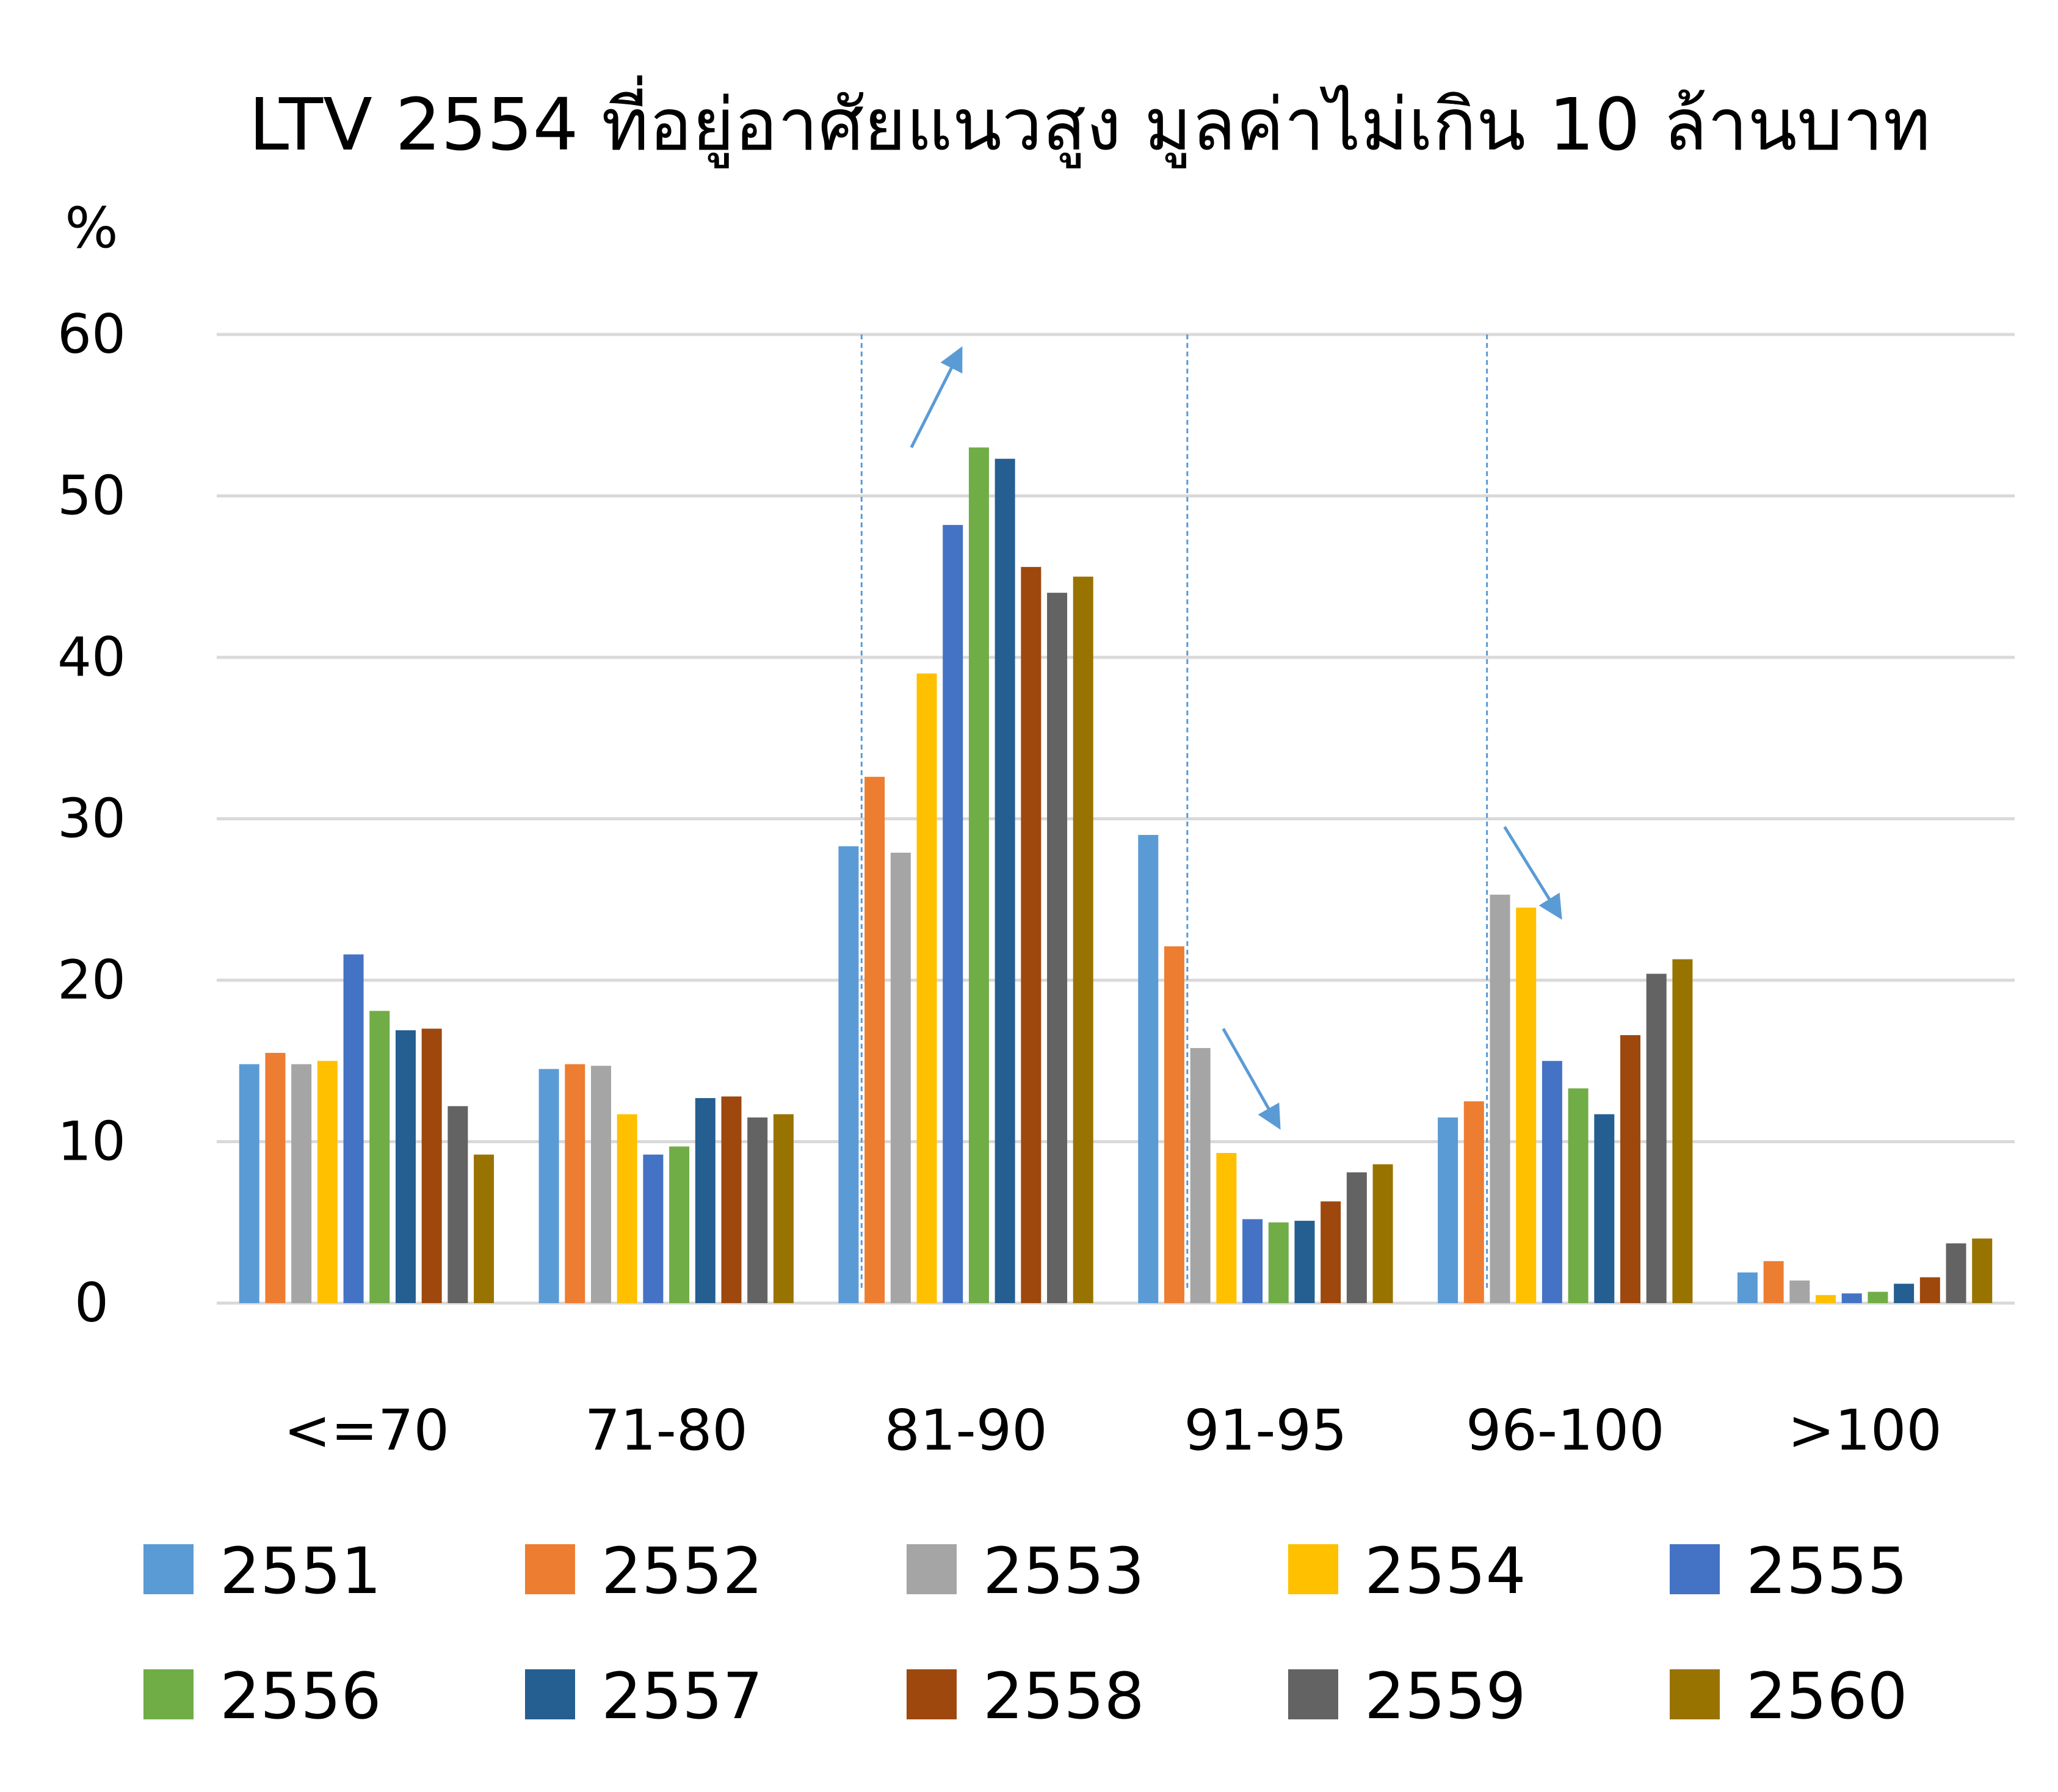 The height and width of the screenshot is (1792, 2058). What do you see at coordinates (366, 1431) in the screenshot?
I see `x-tick-label: <=70` at bounding box center [366, 1431].